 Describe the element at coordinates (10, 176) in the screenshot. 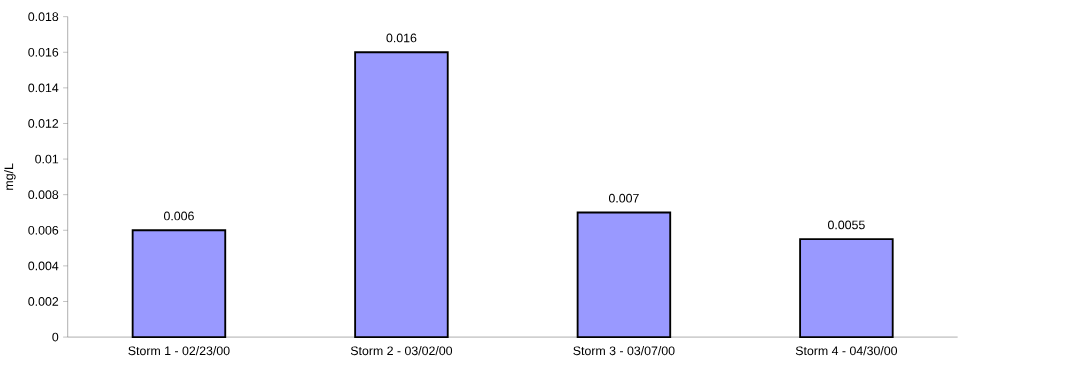

I see `y-axis-title: mg/L` at that location.